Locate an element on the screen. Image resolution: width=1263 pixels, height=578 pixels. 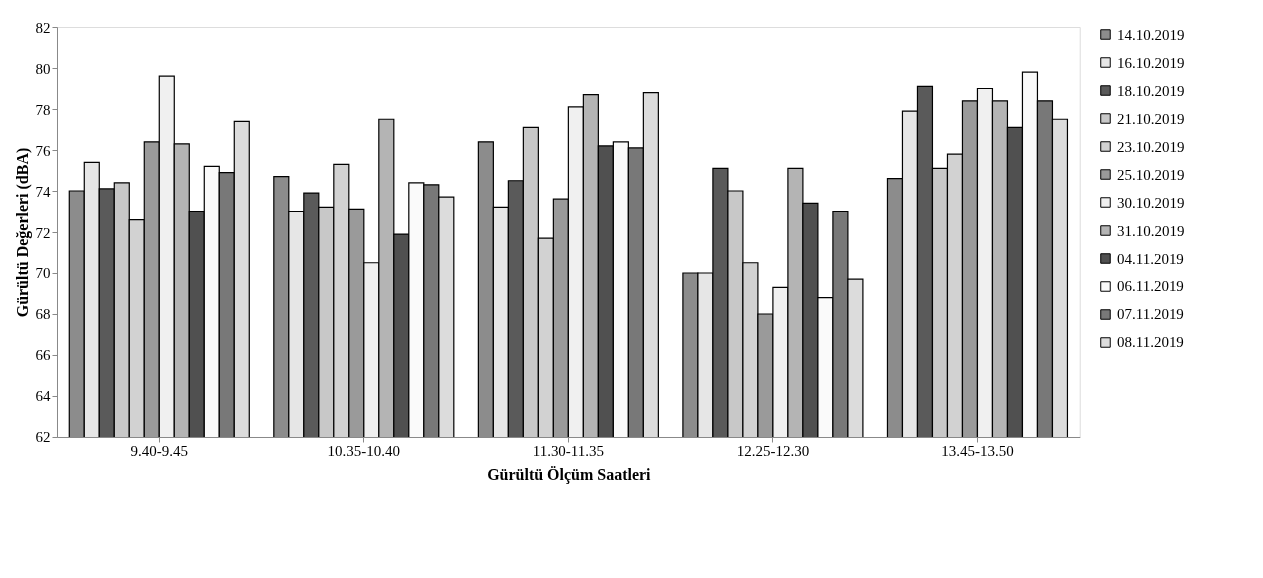
y-tick-label: 66 is located at coordinates (43, 355).